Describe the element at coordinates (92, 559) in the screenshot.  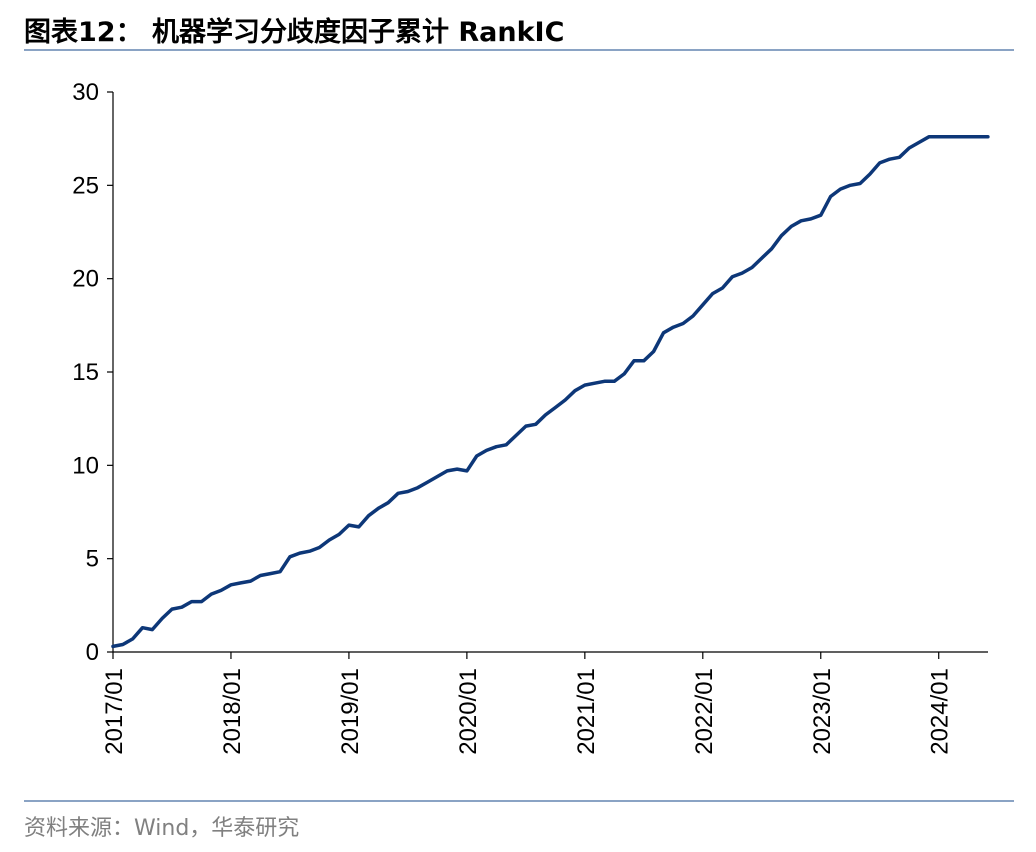
I see `y-tick-label: 5` at that location.